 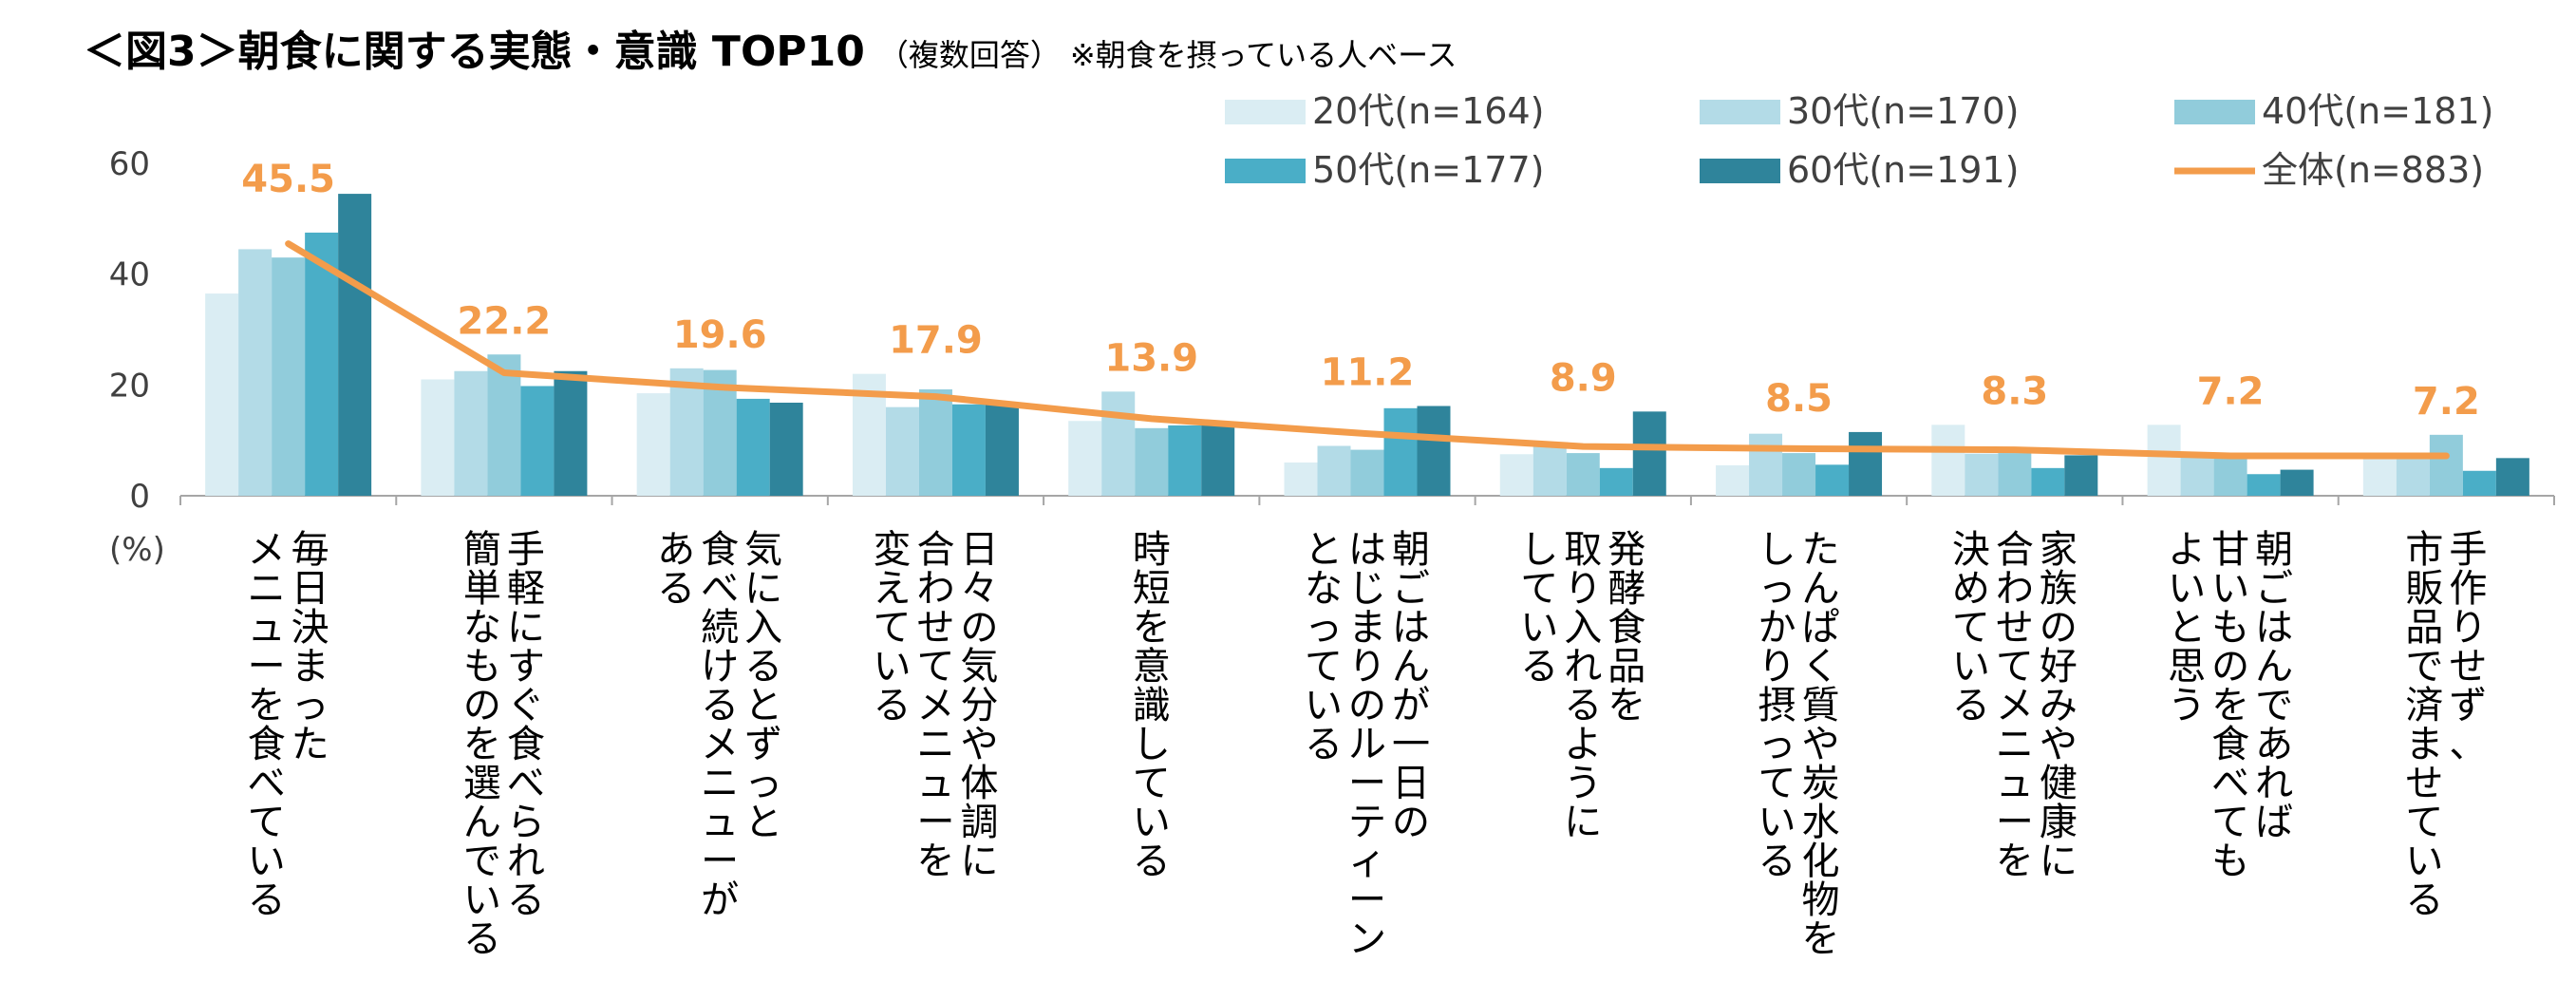 I want to click on category-label-line: ある, so click(x=676, y=569).